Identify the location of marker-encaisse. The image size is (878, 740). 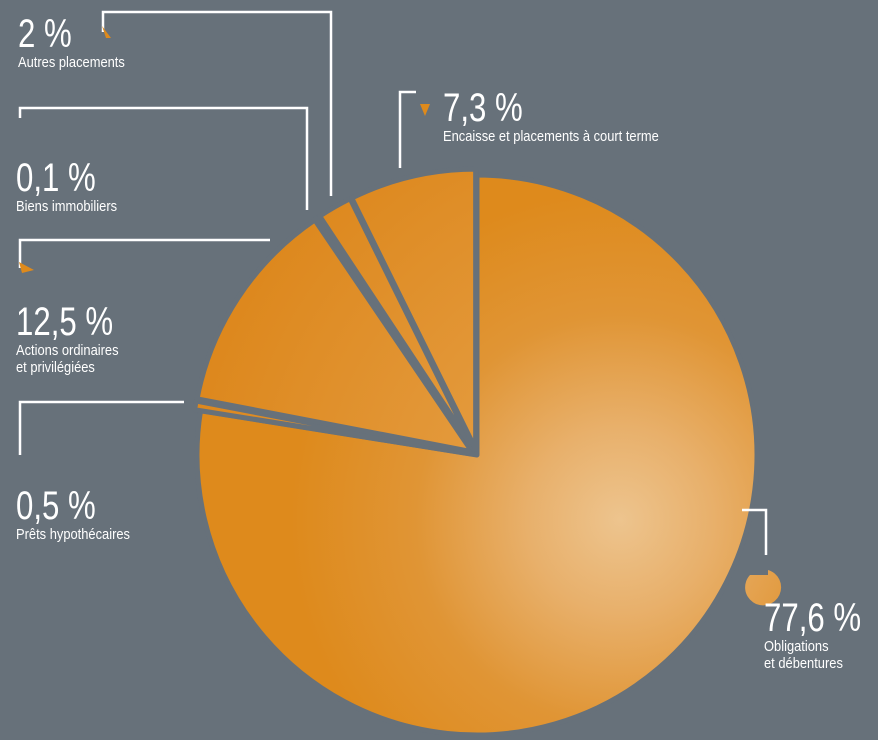
(425, 110).